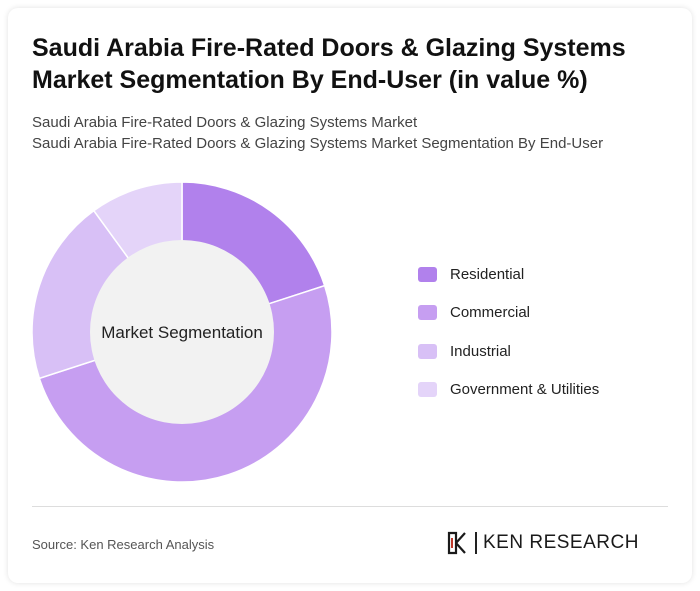  Describe the element at coordinates (350, 506) in the screenshot. I see `footer-divider` at that location.